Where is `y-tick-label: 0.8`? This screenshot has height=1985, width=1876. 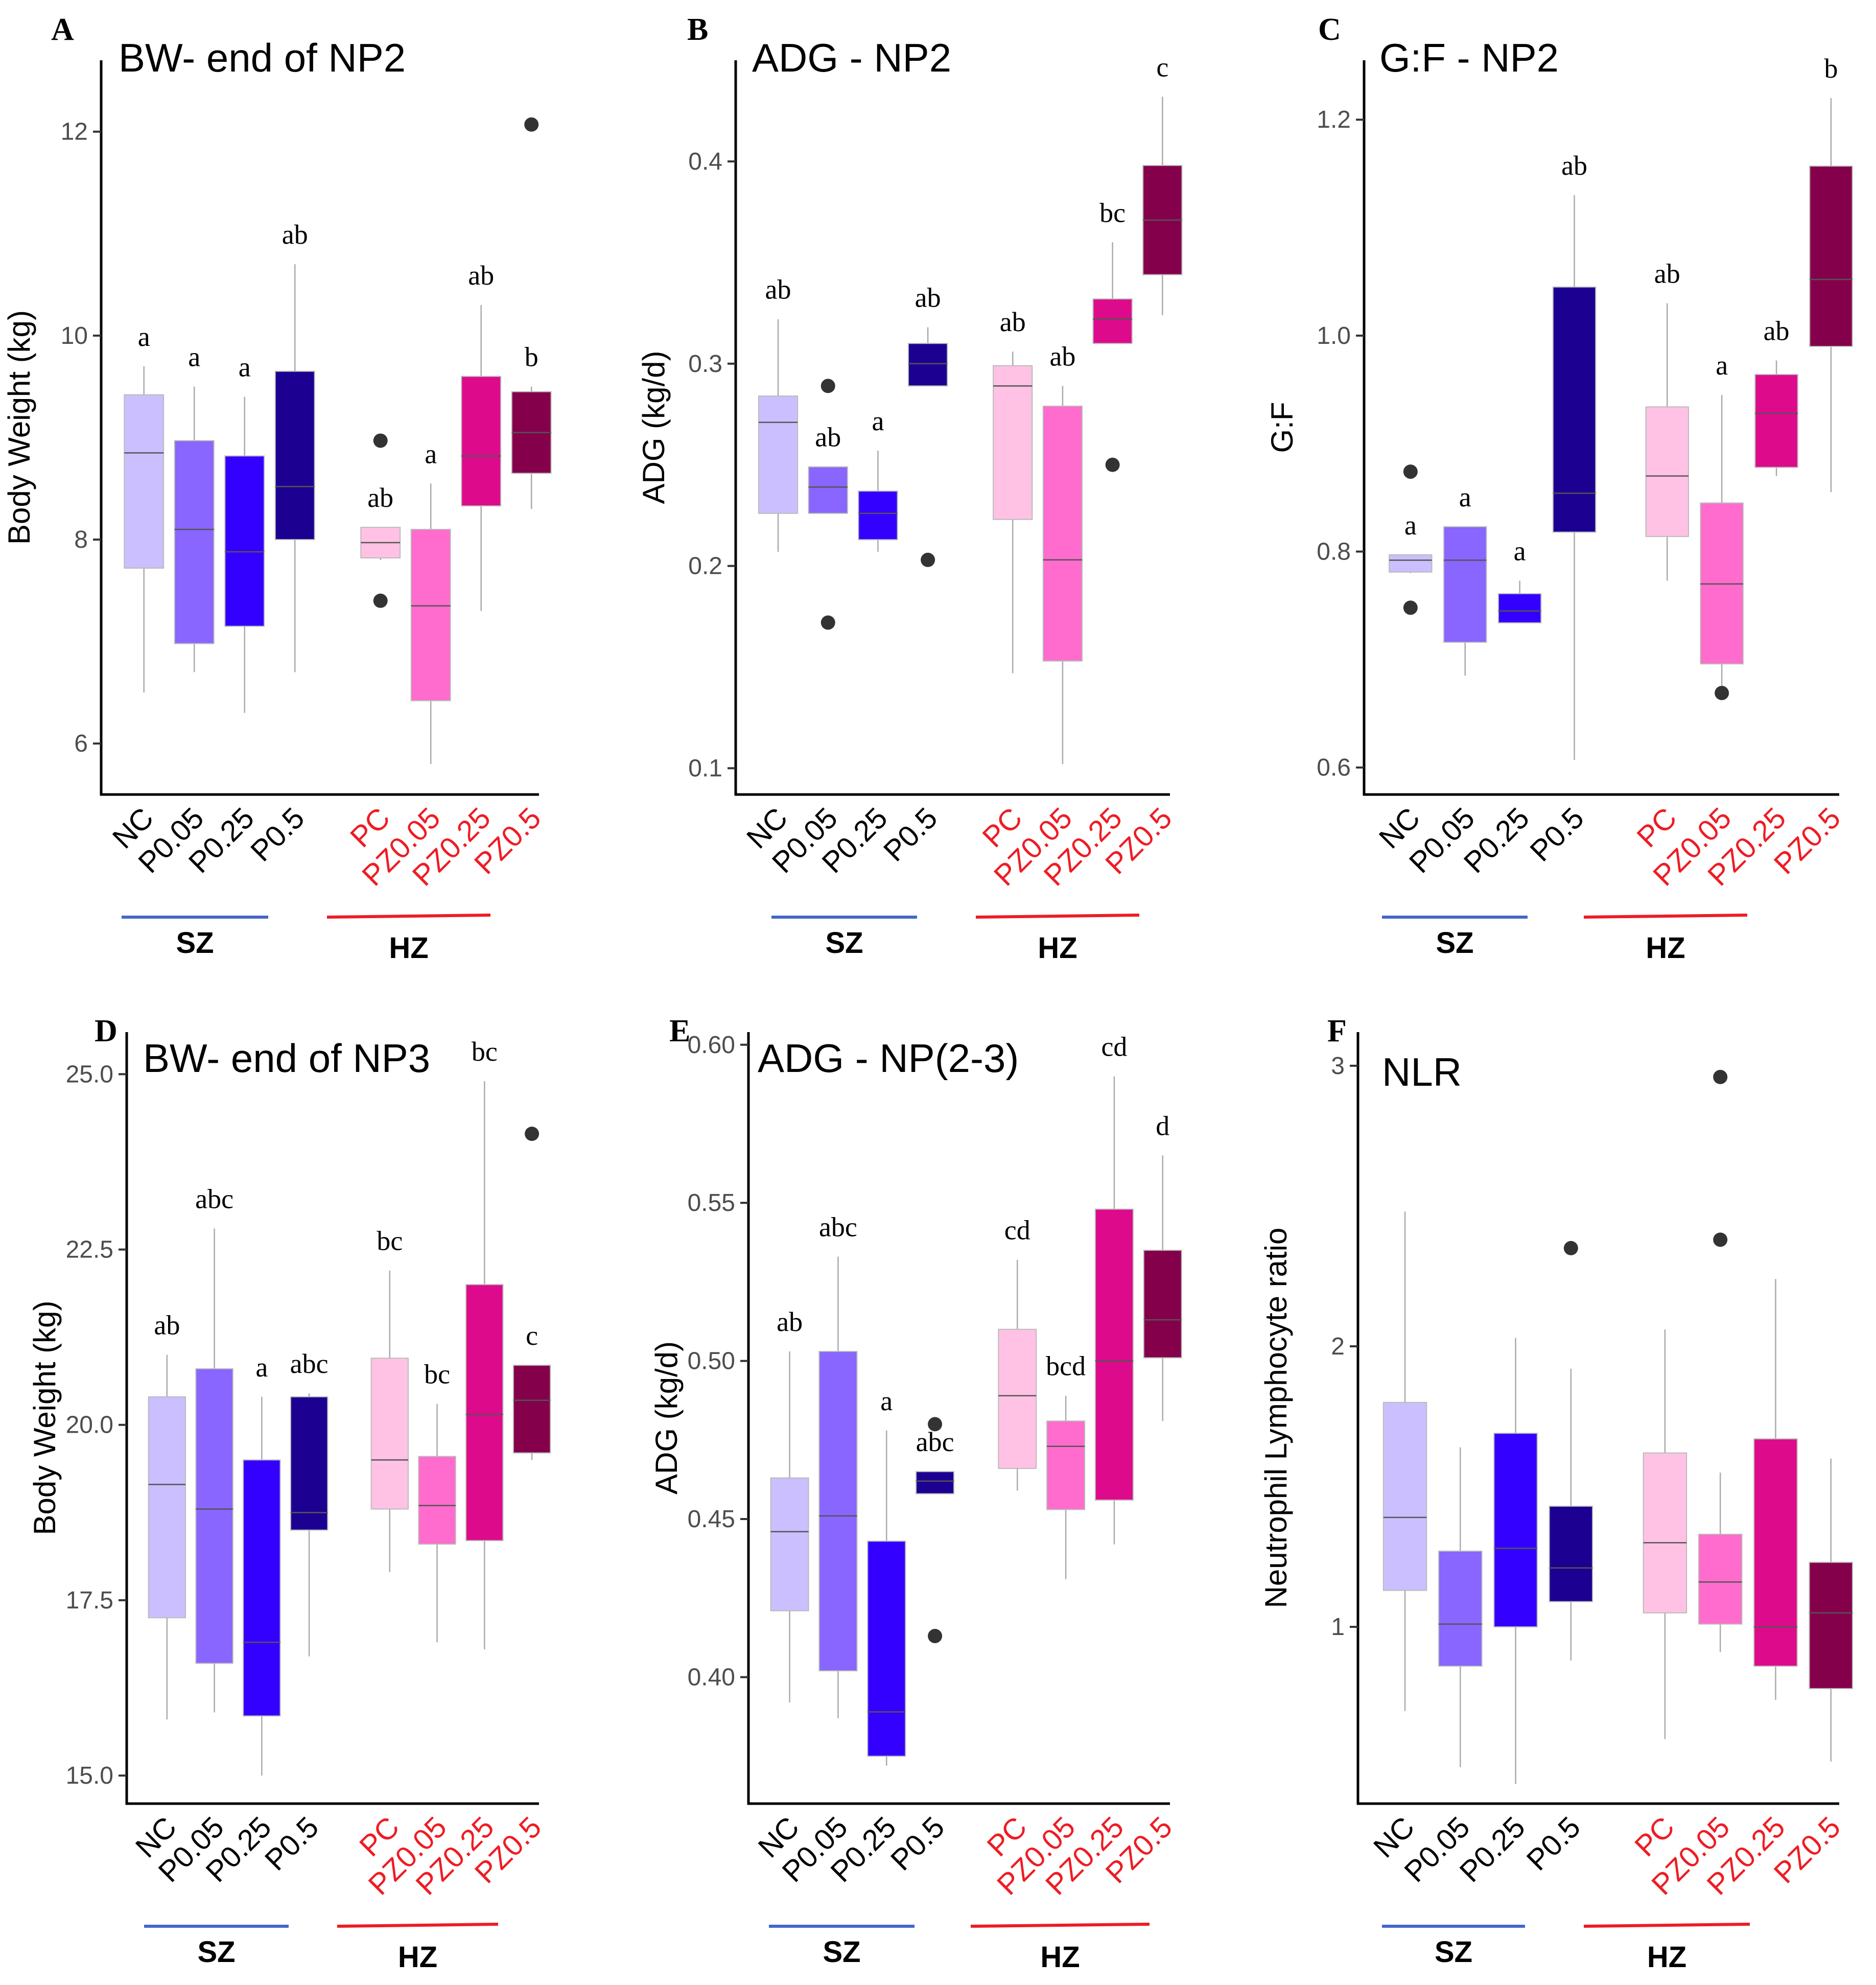 y-tick-label: 0.8 is located at coordinates (1334, 552).